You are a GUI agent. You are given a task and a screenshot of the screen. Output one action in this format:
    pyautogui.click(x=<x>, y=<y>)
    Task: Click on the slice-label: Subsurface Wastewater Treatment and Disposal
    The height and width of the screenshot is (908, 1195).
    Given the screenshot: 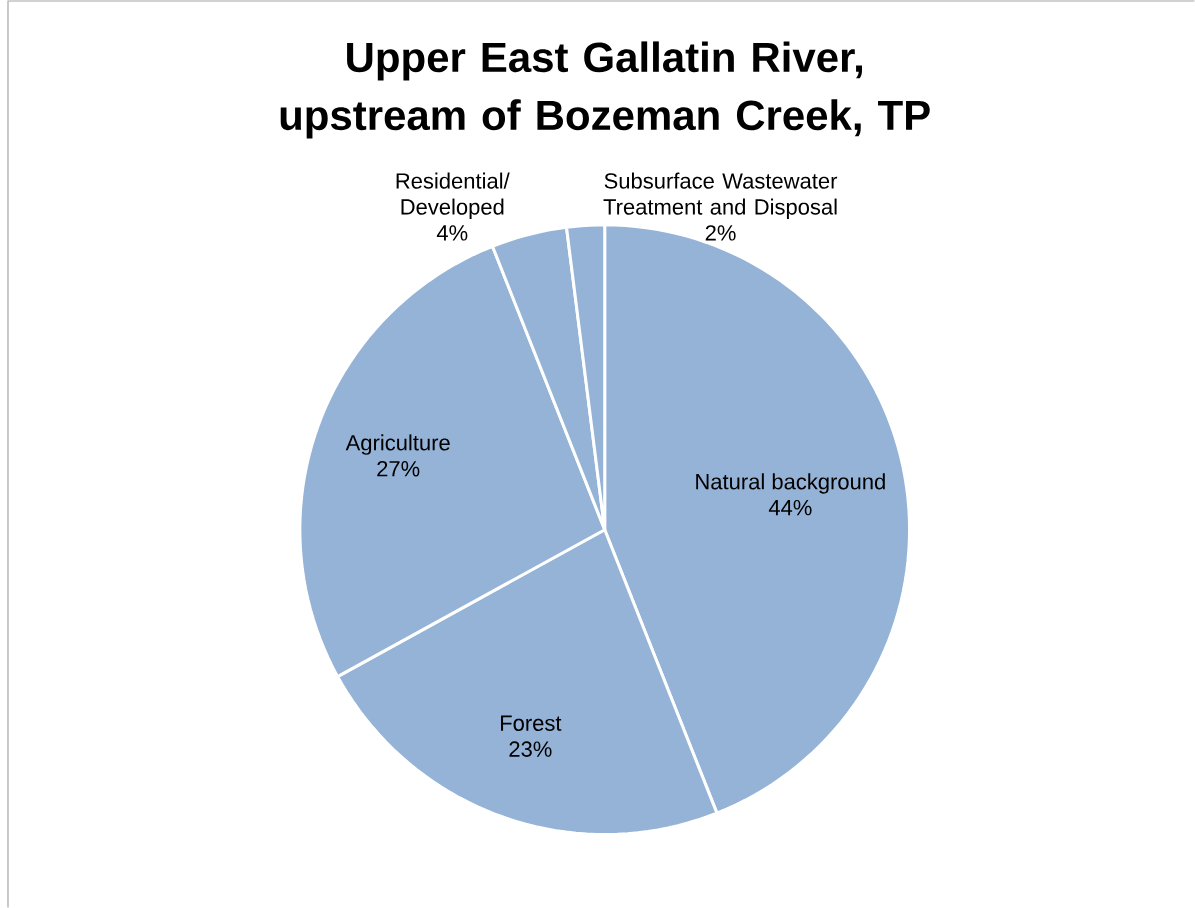 What is the action you would take?
    pyautogui.click(x=720, y=195)
    